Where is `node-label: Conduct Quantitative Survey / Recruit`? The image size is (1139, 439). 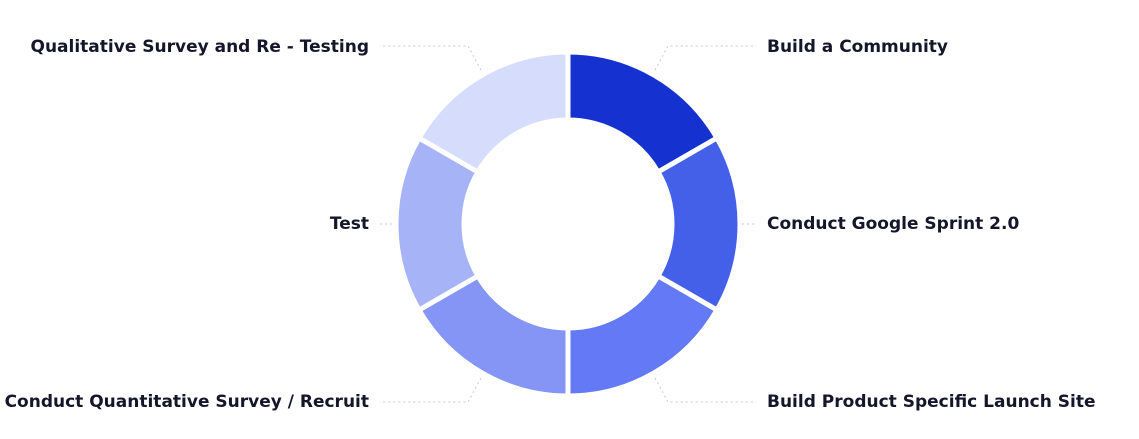 node-label: Conduct Quantitative Survey / Recruit is located at coordinates (187, 402).